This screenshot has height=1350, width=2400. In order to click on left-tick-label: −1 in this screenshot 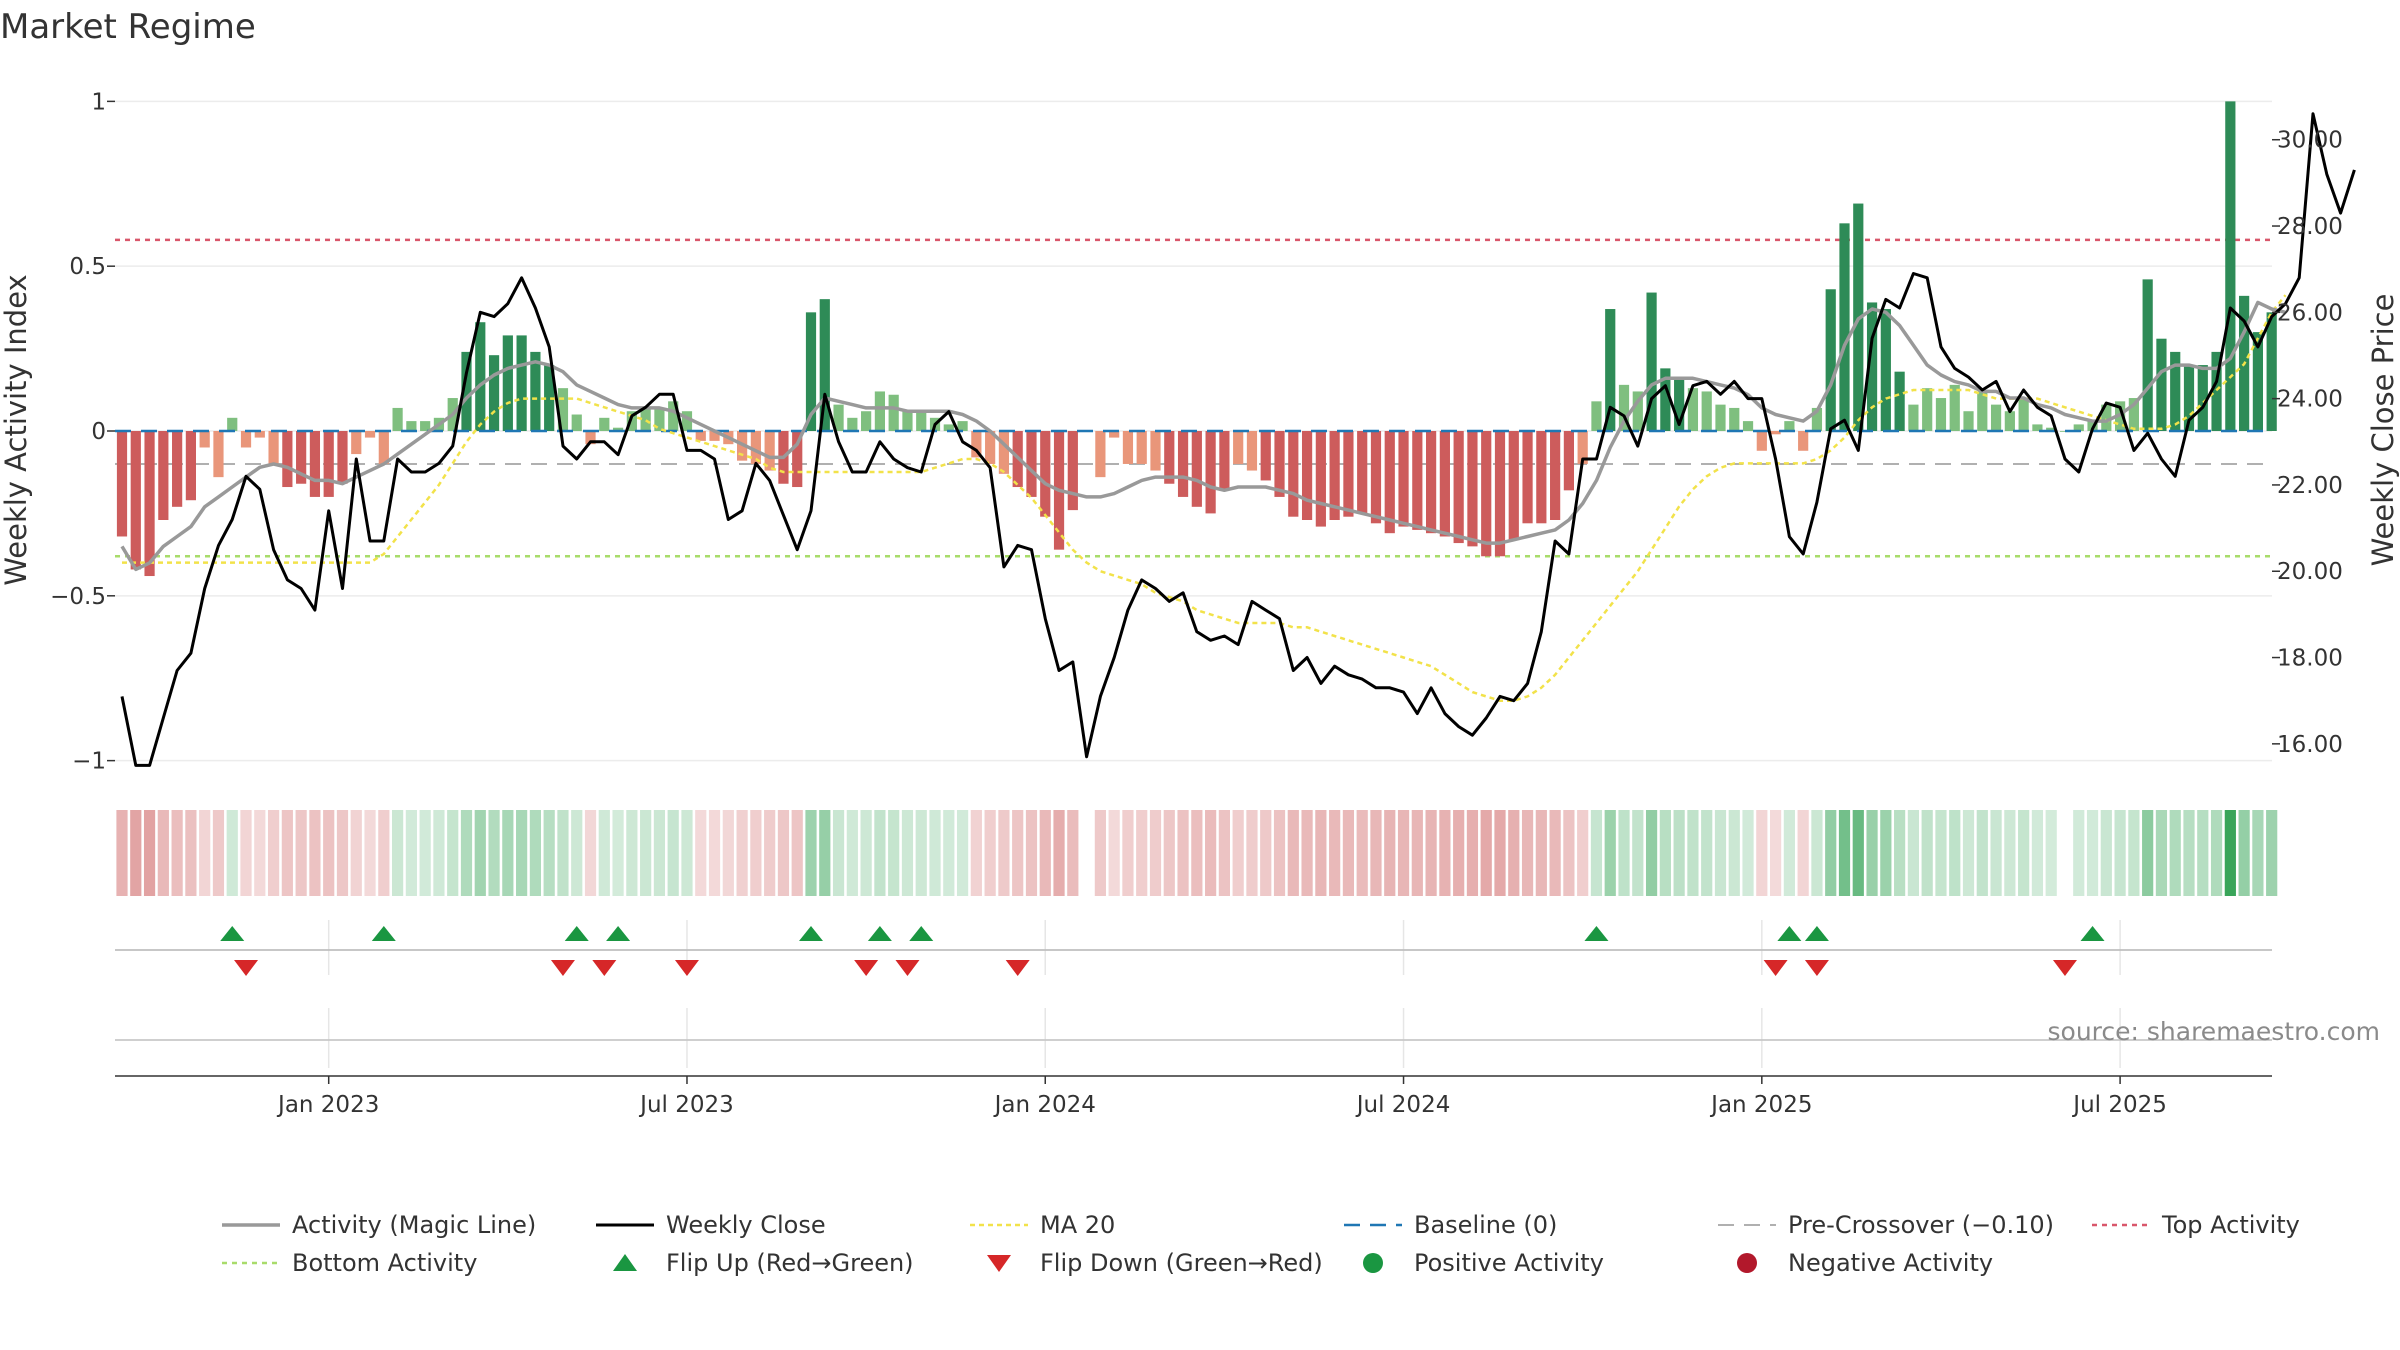, I will do `click(89, 762)`.